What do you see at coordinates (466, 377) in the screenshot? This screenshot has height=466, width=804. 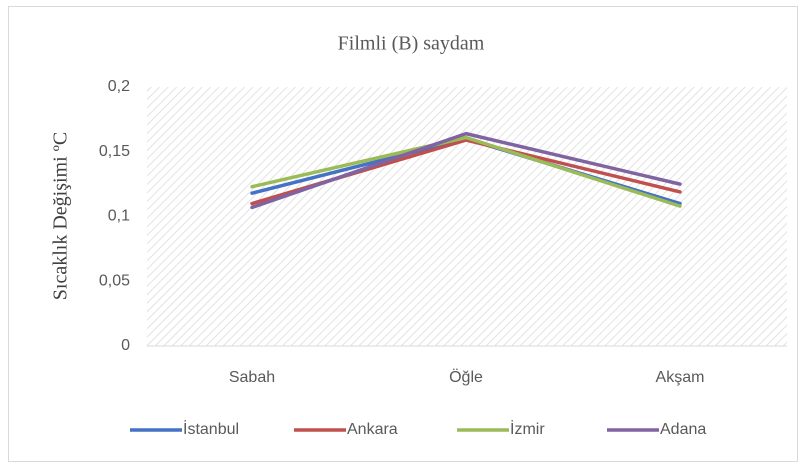 I see `x-tick-label: Öğle` at bounding box center [466, 377].